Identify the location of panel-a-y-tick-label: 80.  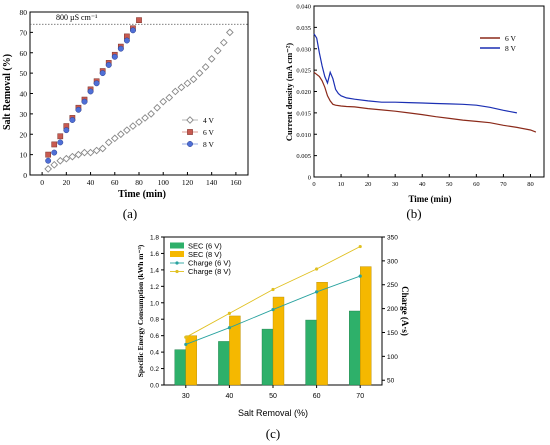
(24, 12).